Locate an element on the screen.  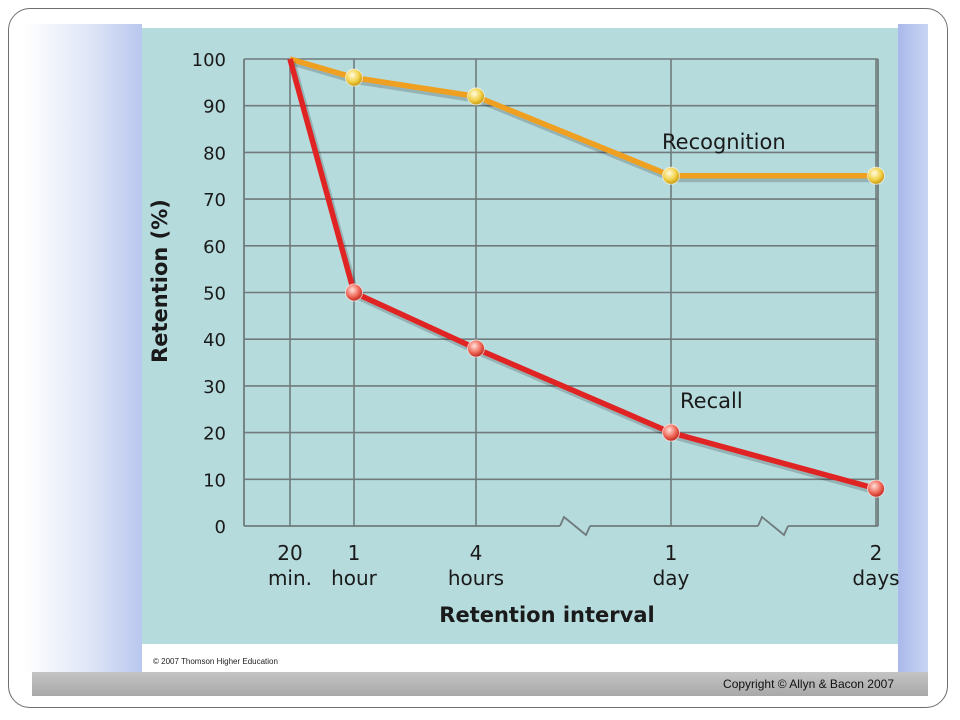
x-axis-title: Retention interval is located at coordinates (546, 615).